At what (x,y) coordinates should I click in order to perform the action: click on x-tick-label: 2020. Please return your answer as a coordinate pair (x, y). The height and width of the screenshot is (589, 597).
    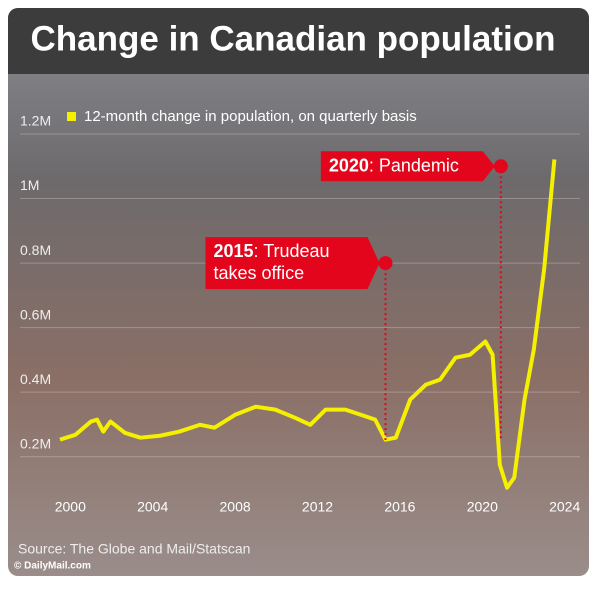
    Looking at the image, I should click on (482, 507).